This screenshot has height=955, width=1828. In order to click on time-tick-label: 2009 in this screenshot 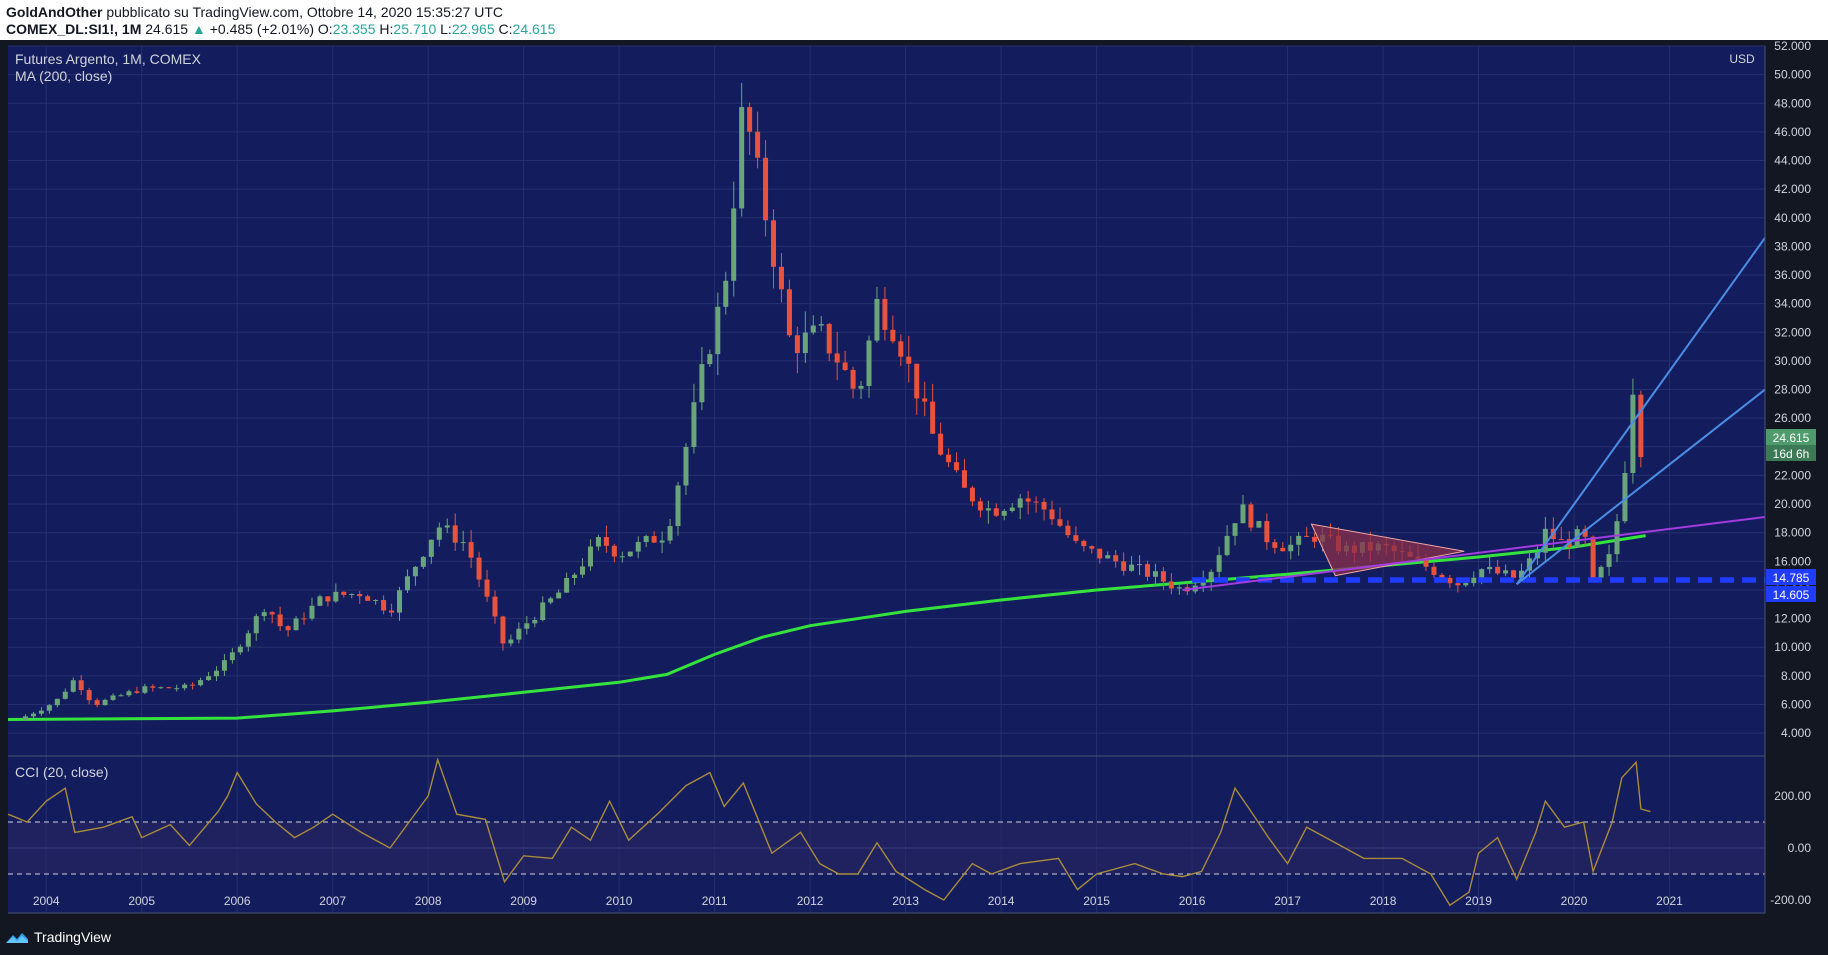, I will do `click(523, 901)`.